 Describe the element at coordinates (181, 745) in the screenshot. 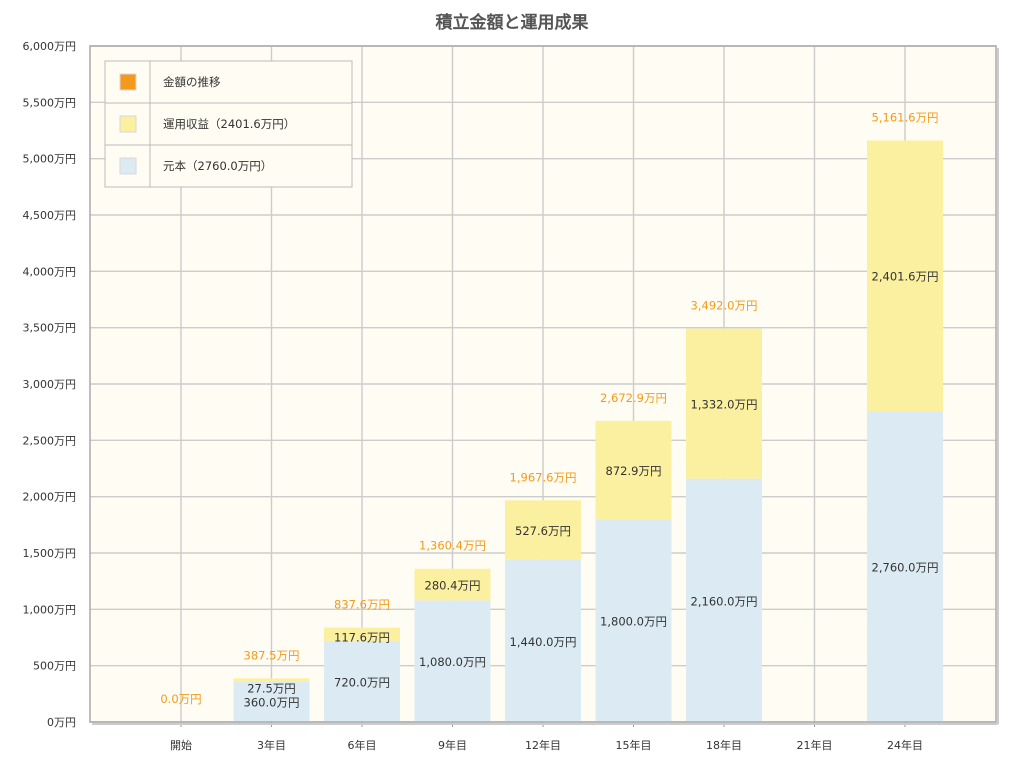

I see `x-tick-label: 開始` at that location.